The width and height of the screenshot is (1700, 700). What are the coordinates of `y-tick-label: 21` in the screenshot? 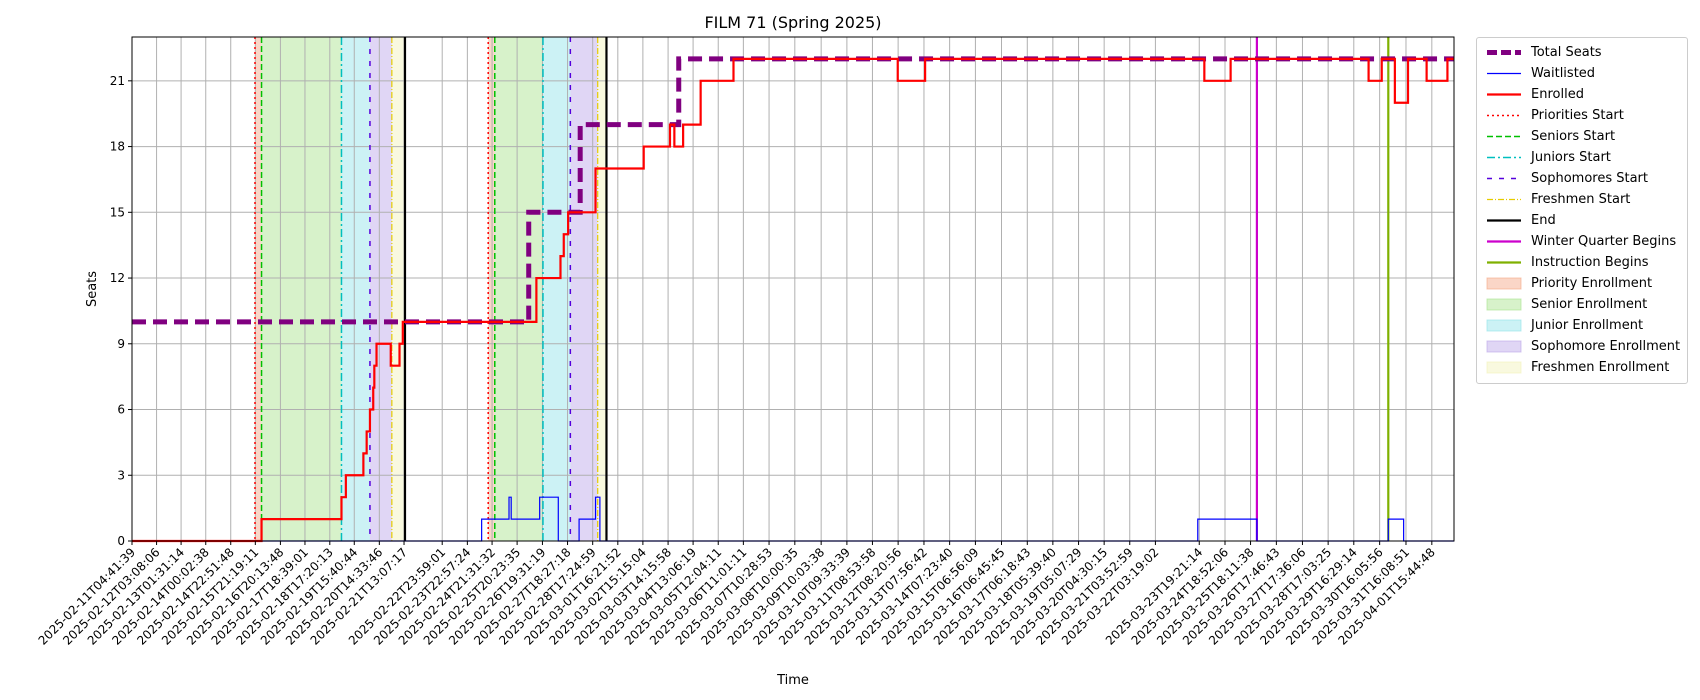 It's located at (117, 81).